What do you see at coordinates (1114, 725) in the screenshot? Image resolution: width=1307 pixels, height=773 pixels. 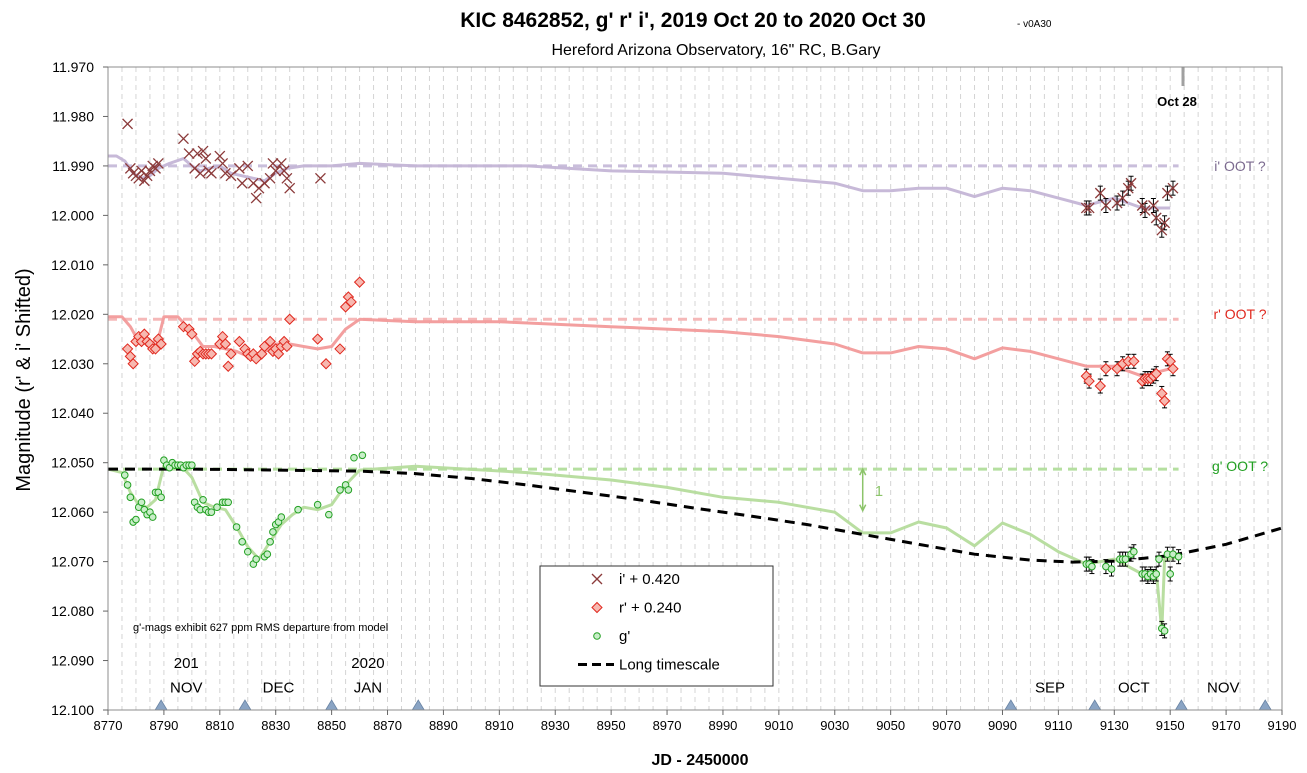 I see `x-tick-label: 9130` at bounding box center [1114, 725].